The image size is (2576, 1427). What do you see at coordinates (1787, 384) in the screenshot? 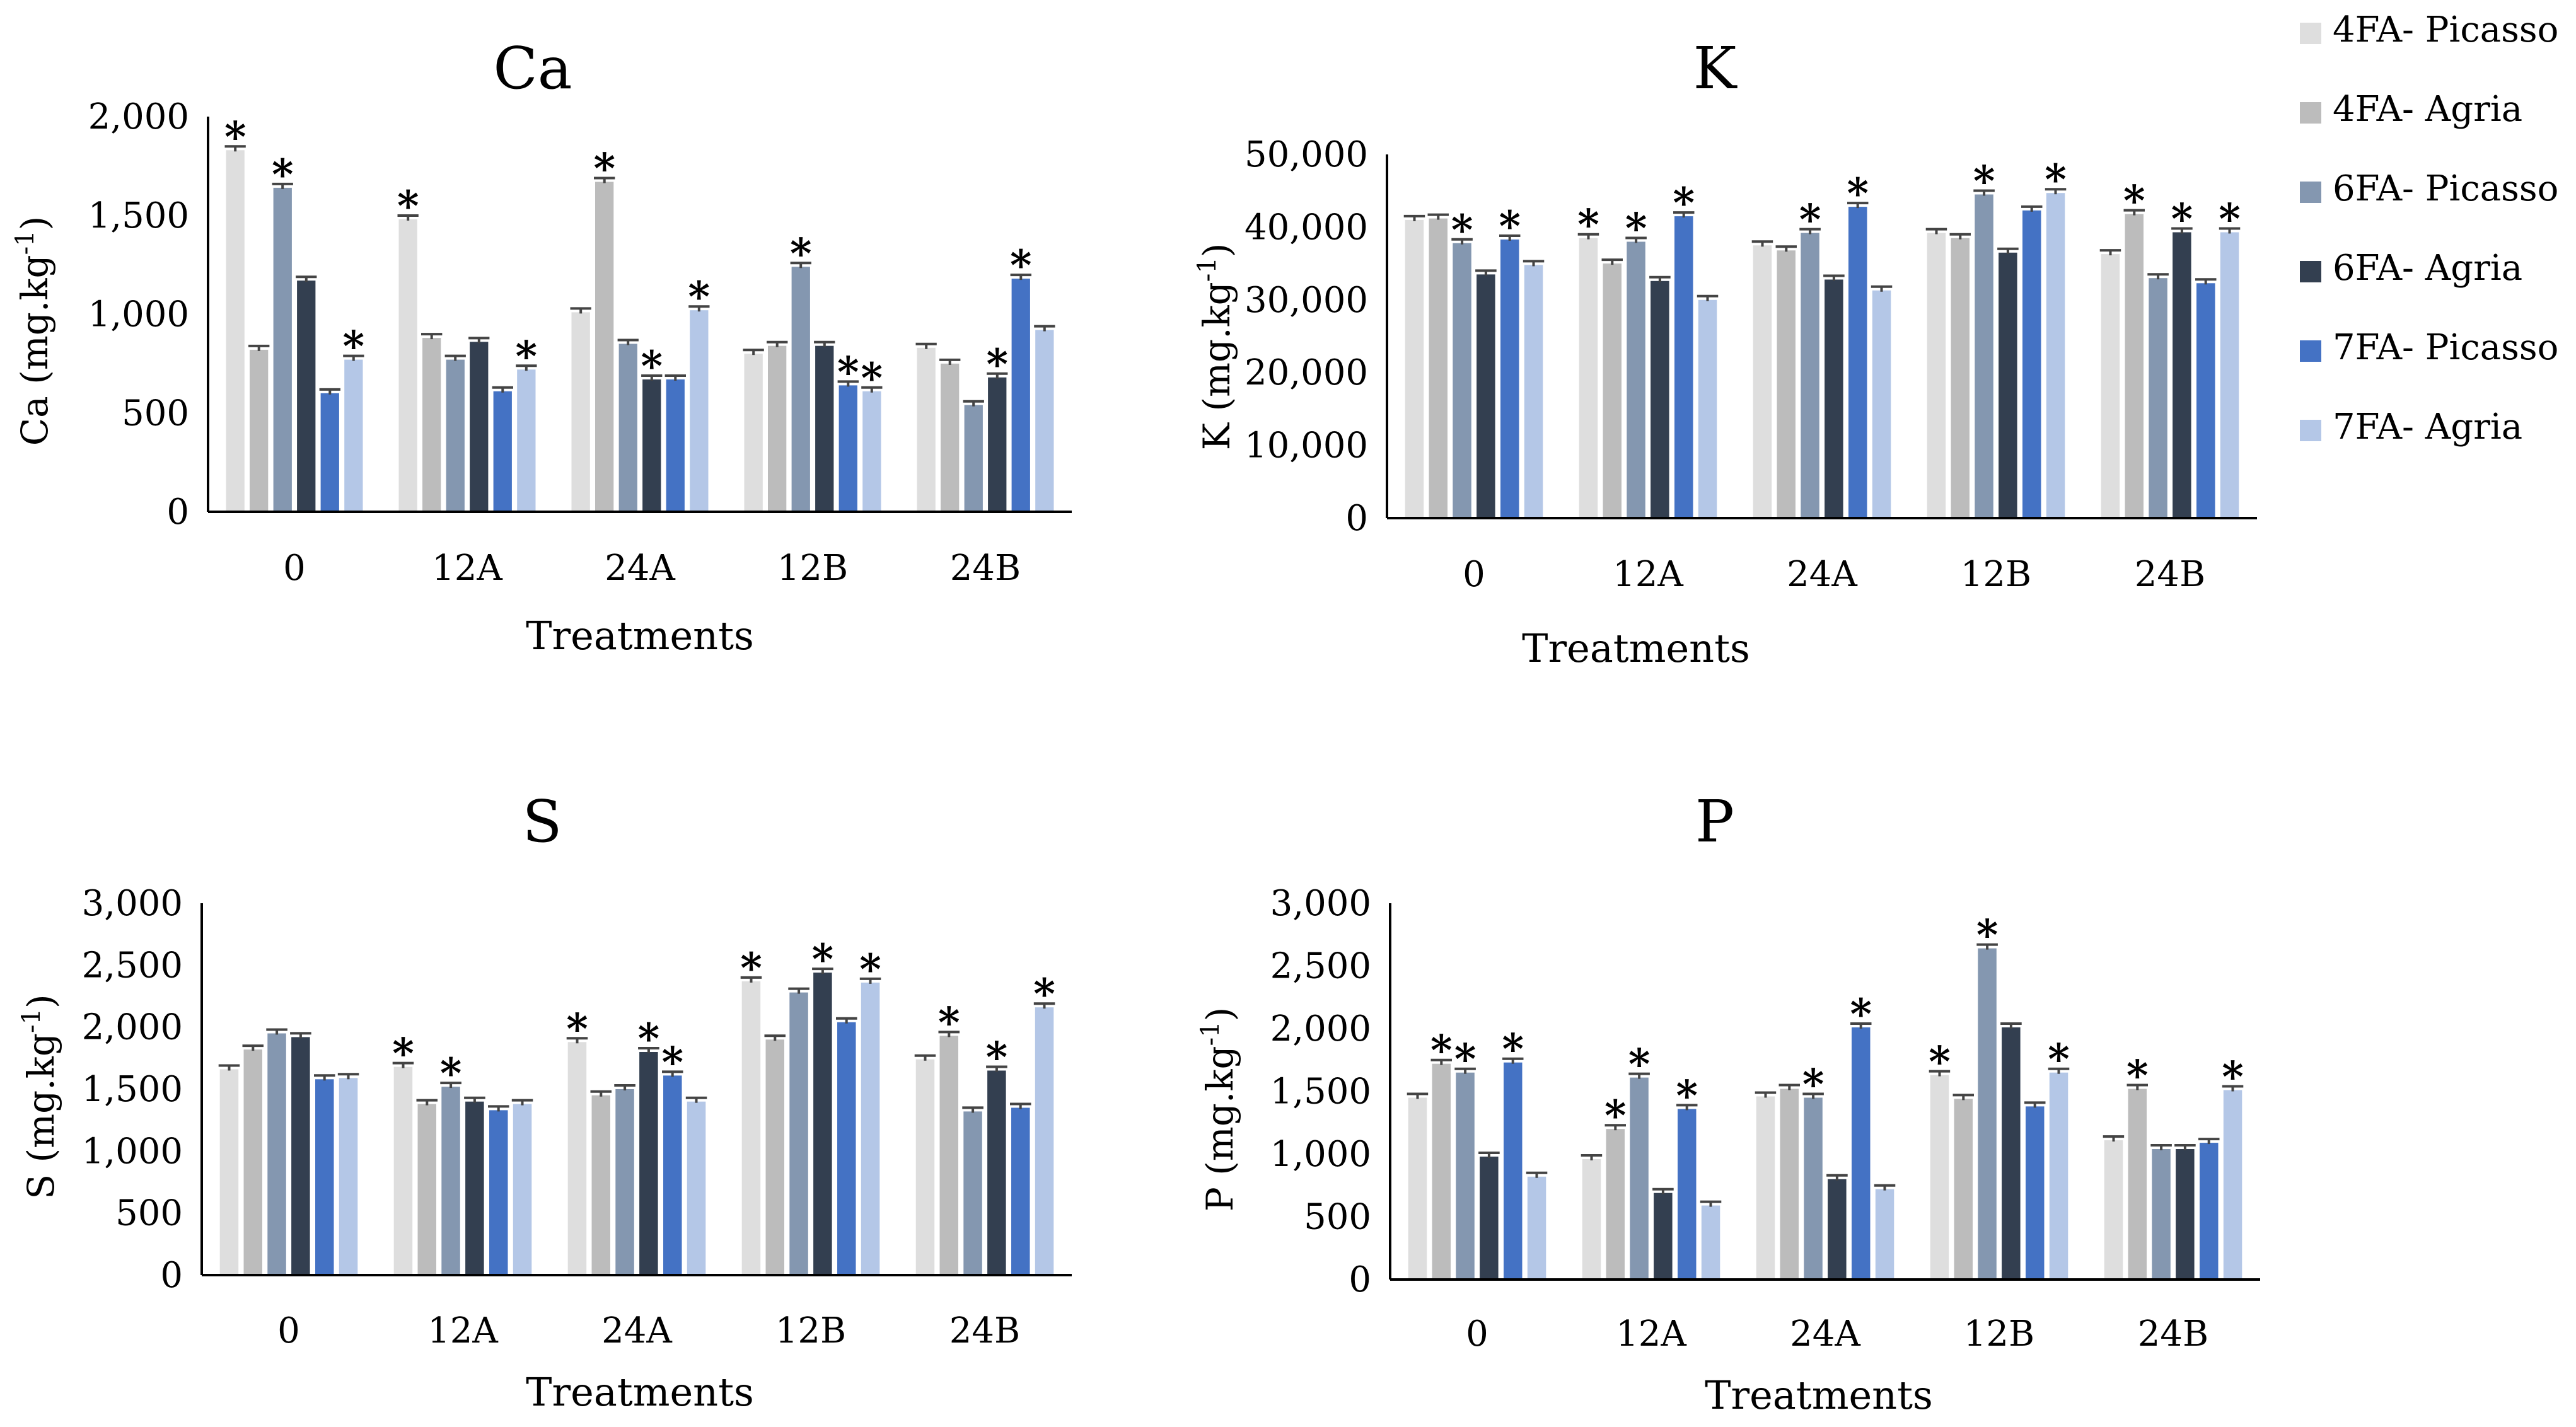
I see `bar-k-24a-s2` at bounding box center [1787, 384].